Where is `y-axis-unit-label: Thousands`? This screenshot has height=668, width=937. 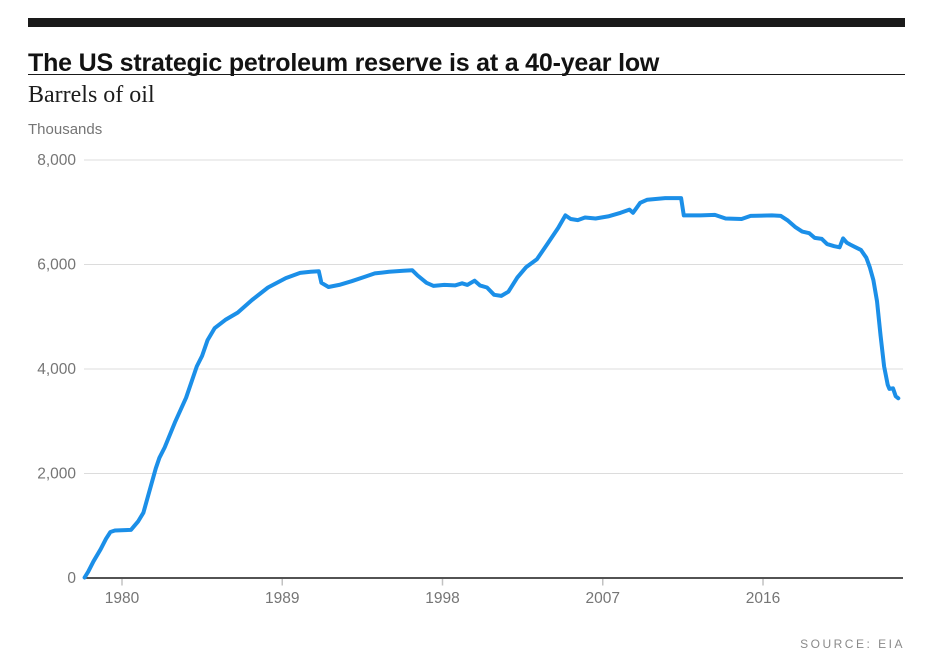 y-axis-unit-label: Thousands is located at coordinates (65, 129).